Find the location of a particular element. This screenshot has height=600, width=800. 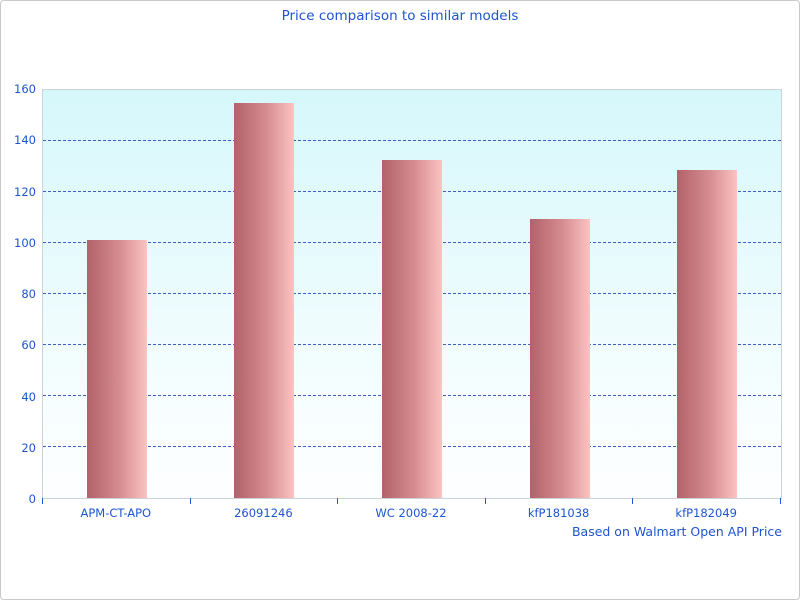

y-tick-label-100: 100 is located at coordinates (25, 242).